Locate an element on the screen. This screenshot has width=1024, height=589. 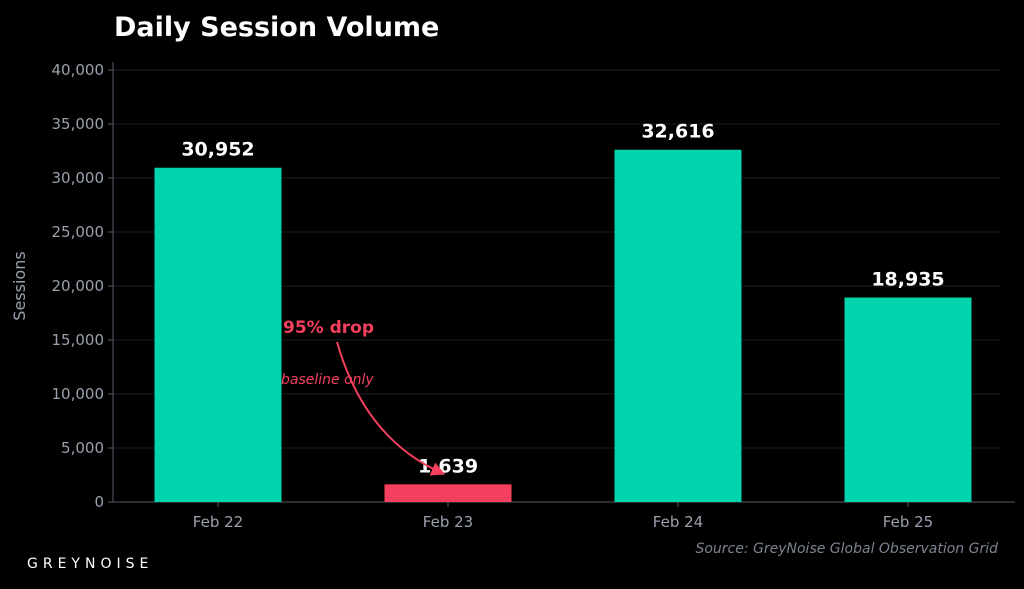
y-tick-label: 0 is located at coordinates (99, 502).